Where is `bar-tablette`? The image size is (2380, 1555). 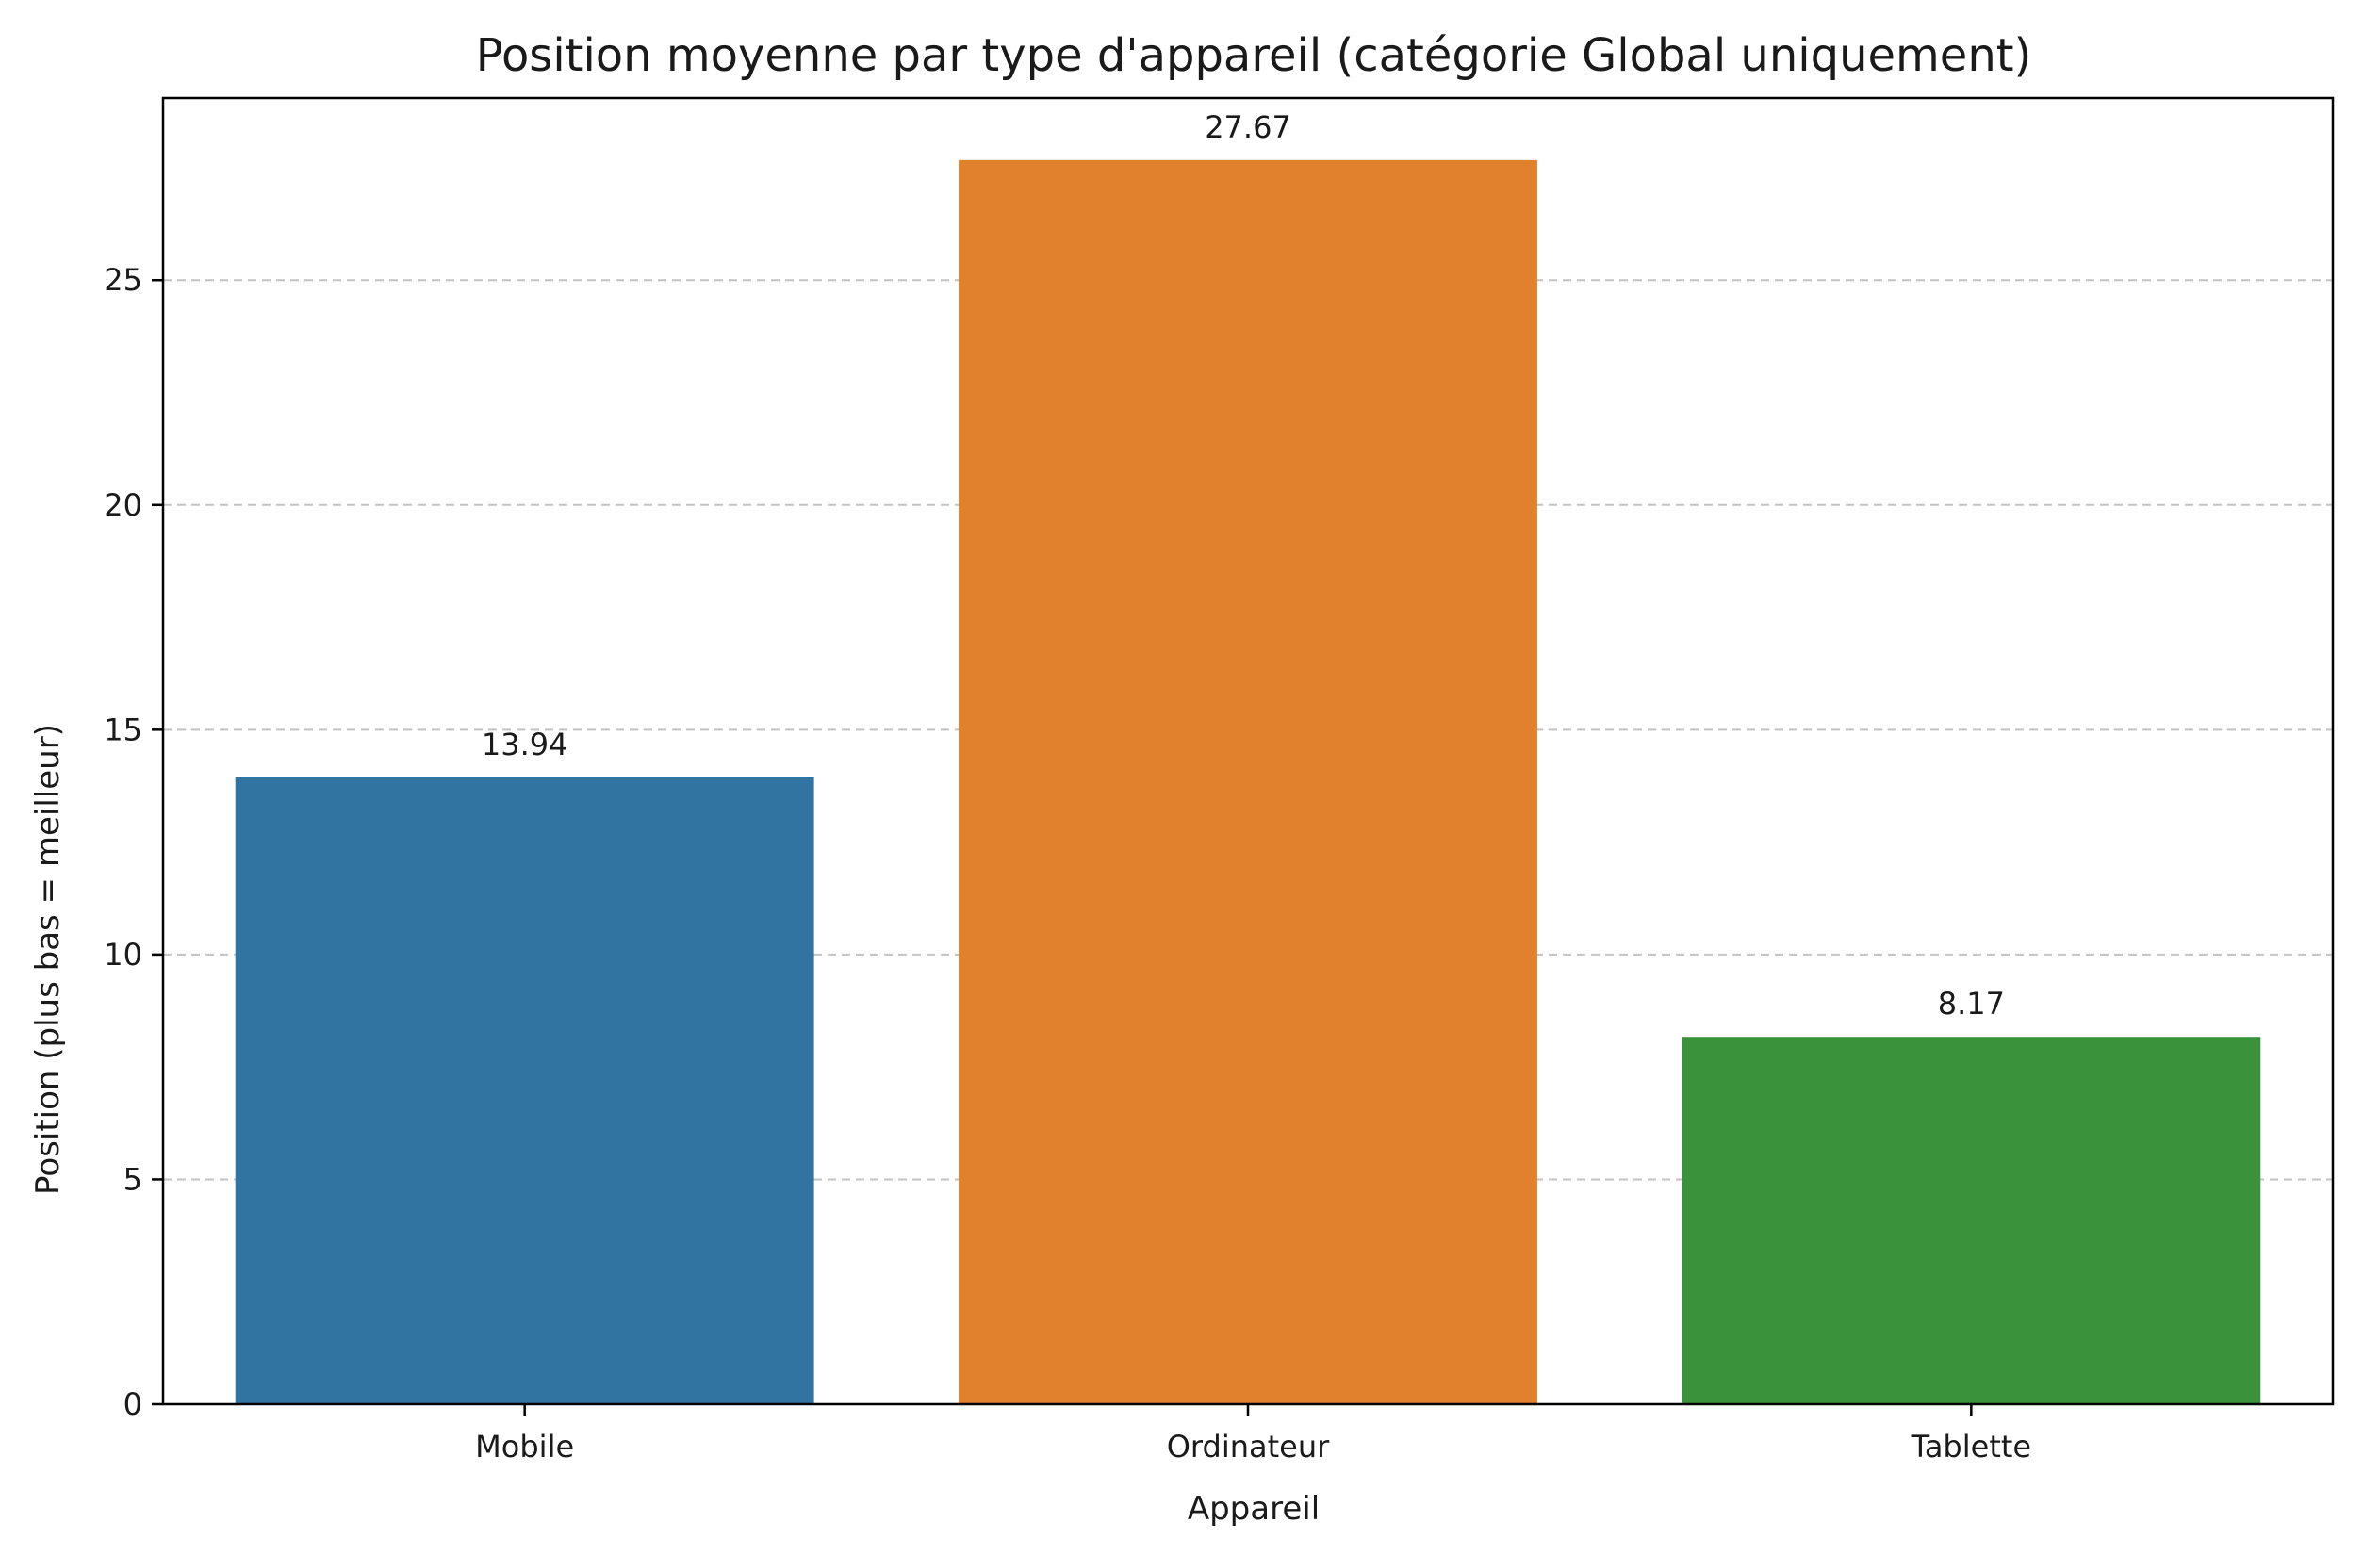 bar-tablette is located at coordinates (1971, 1220).